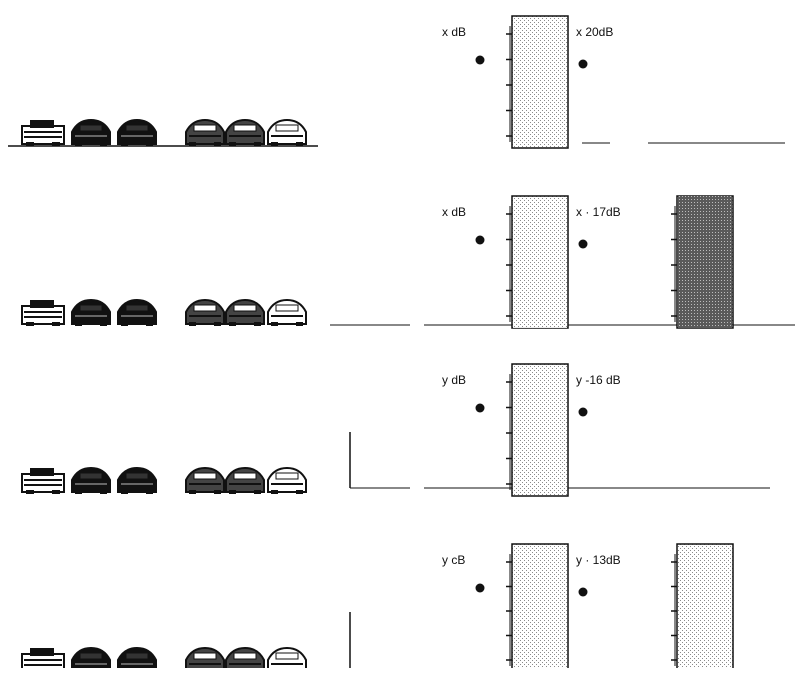 The width and height of the screenshot is (797, 673). What do you see at coordinates (454, 380) in the screenshot?
I see `left-level-label: y dB` at bounding box center [454, 380].